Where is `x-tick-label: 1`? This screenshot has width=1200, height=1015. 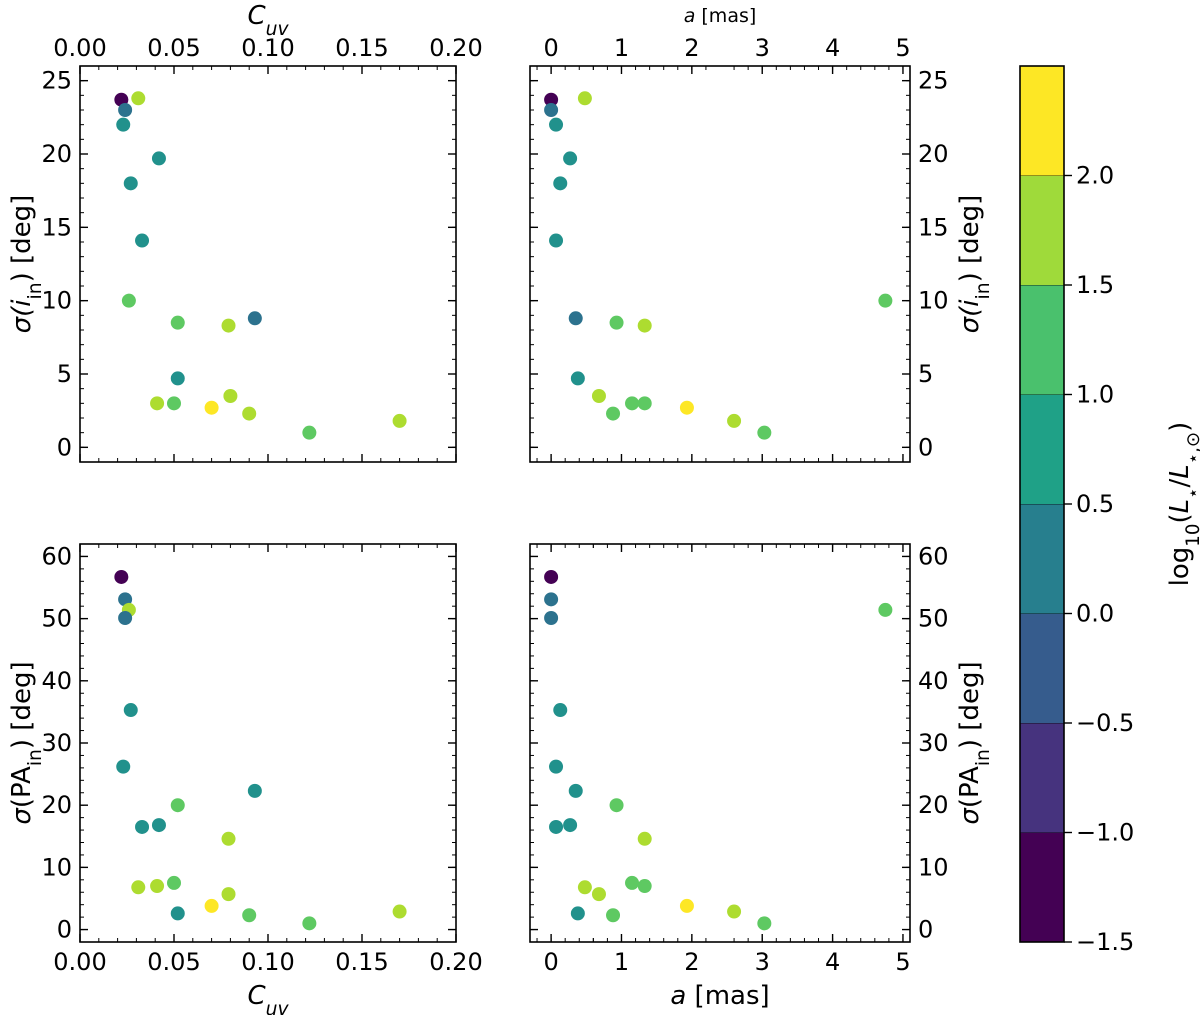
x-tick-label: 1 is located at coordinates (621, 962).